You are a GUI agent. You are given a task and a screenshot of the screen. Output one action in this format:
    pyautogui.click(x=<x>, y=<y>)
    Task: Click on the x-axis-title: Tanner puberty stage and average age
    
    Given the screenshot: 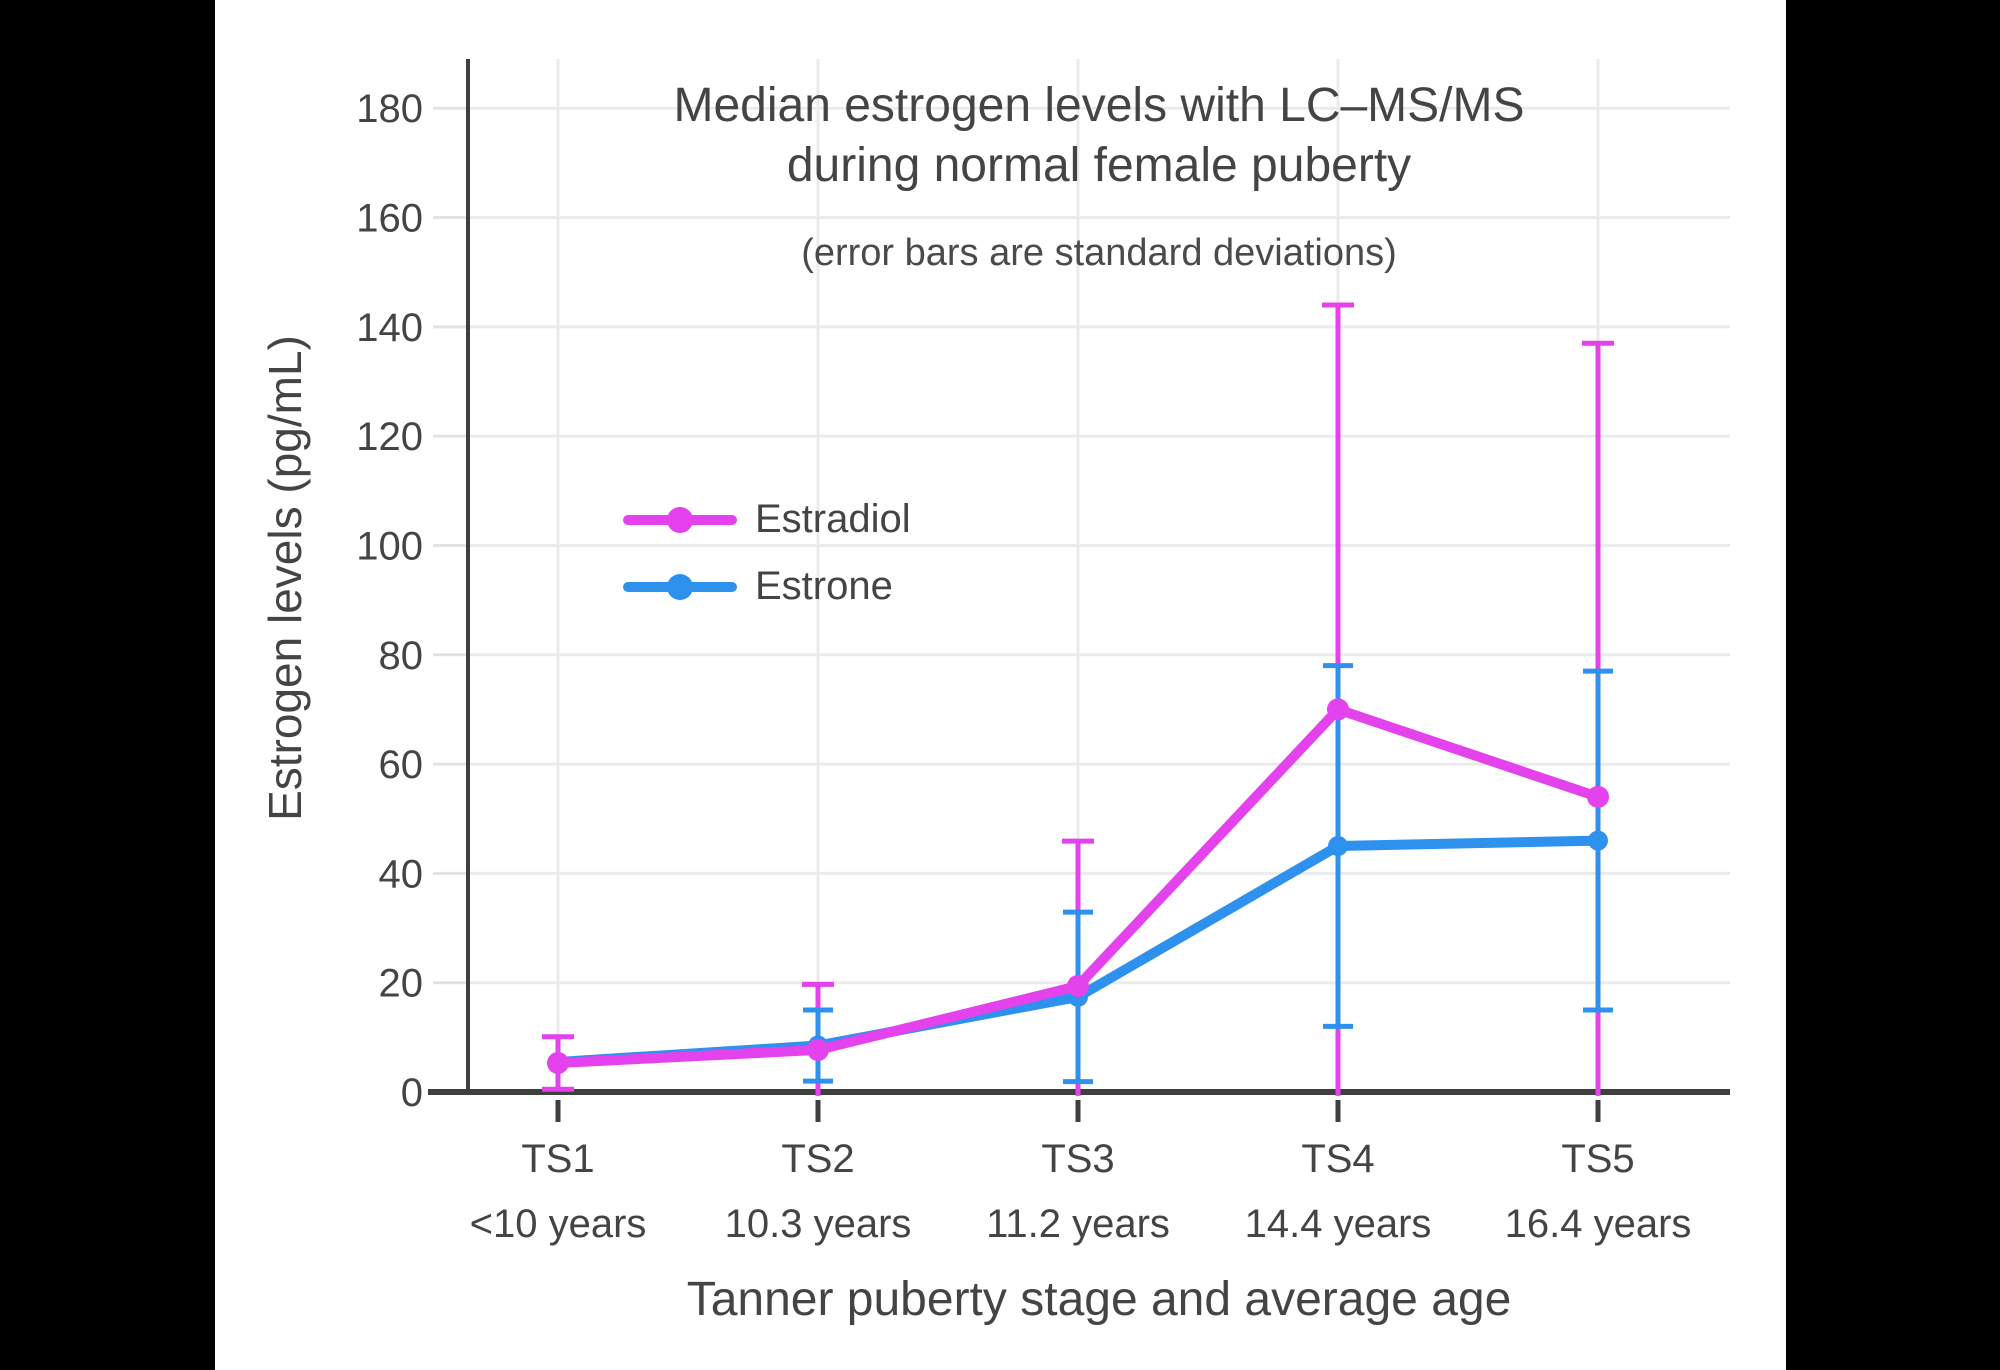 What is the action you would take?
    pyautogui.click(x=1099, y=1299)
    